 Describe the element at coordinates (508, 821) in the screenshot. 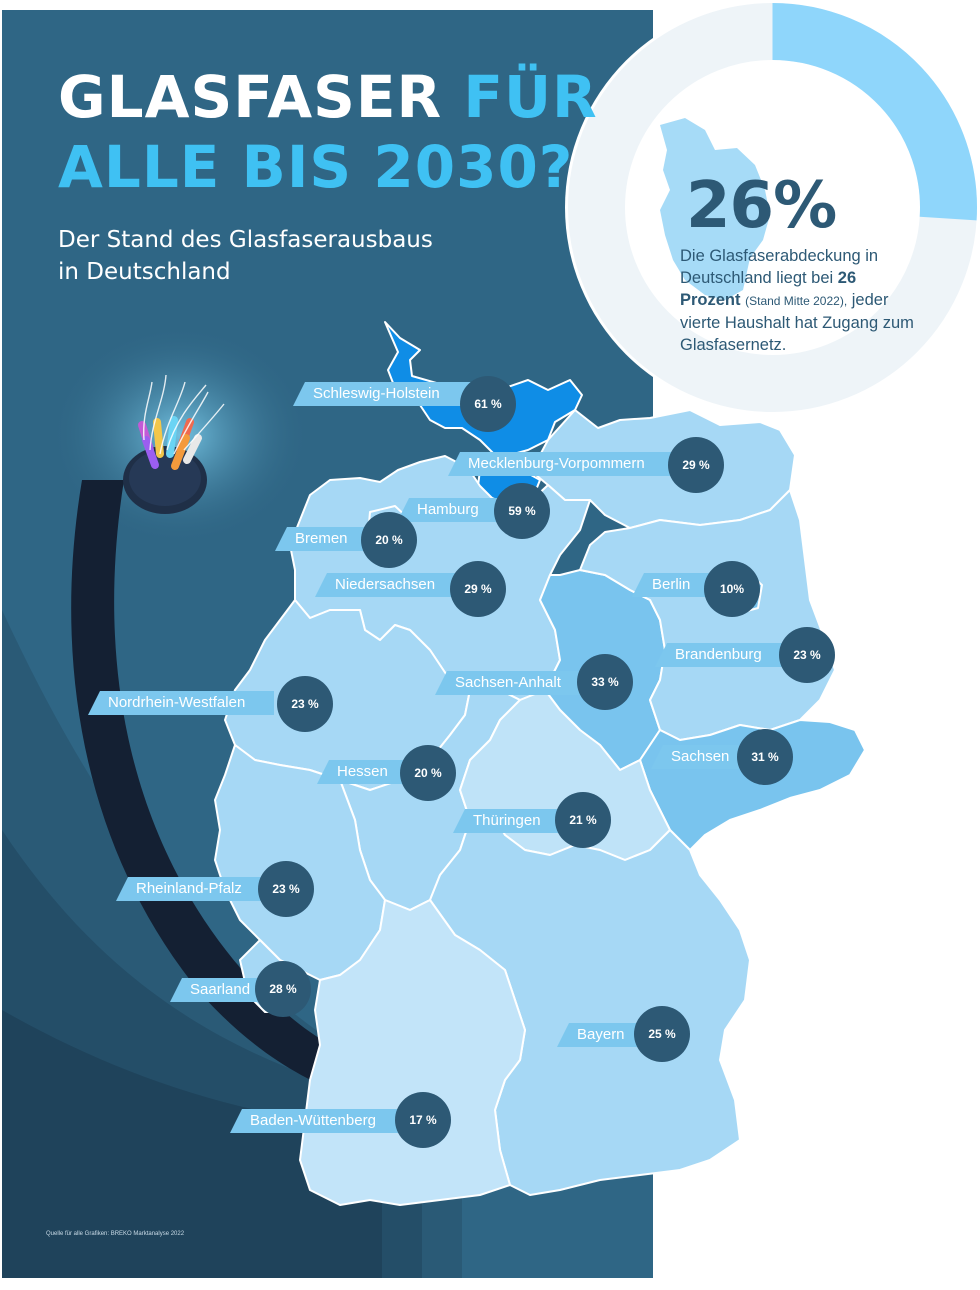

I see `state-label-thueringen: Thüringen` at that location.